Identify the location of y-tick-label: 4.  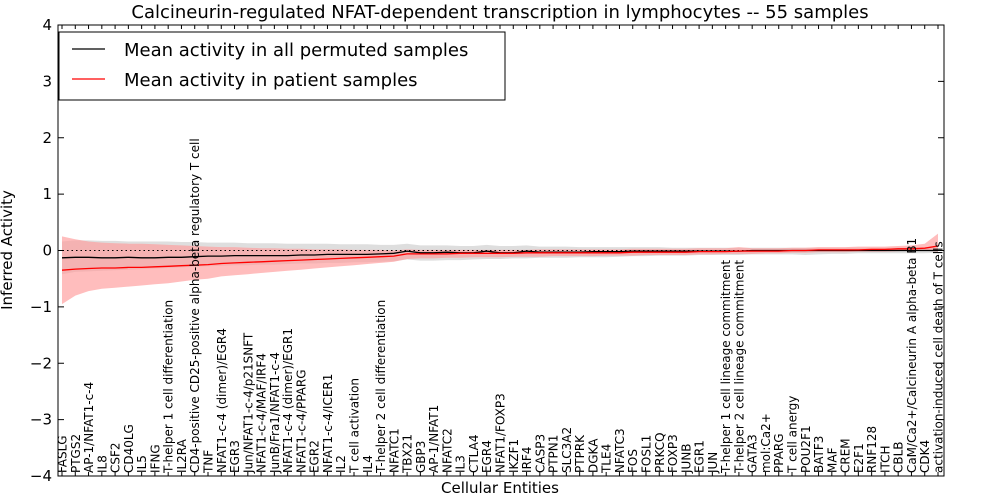
(47, 25).